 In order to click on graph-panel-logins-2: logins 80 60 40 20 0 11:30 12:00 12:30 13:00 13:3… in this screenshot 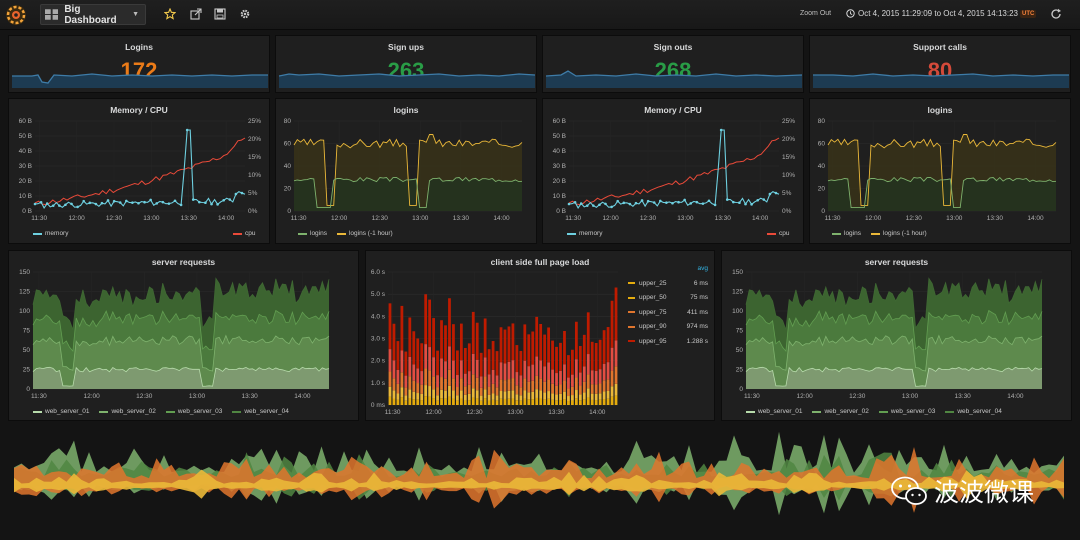, I will do `click(940, 171)`.